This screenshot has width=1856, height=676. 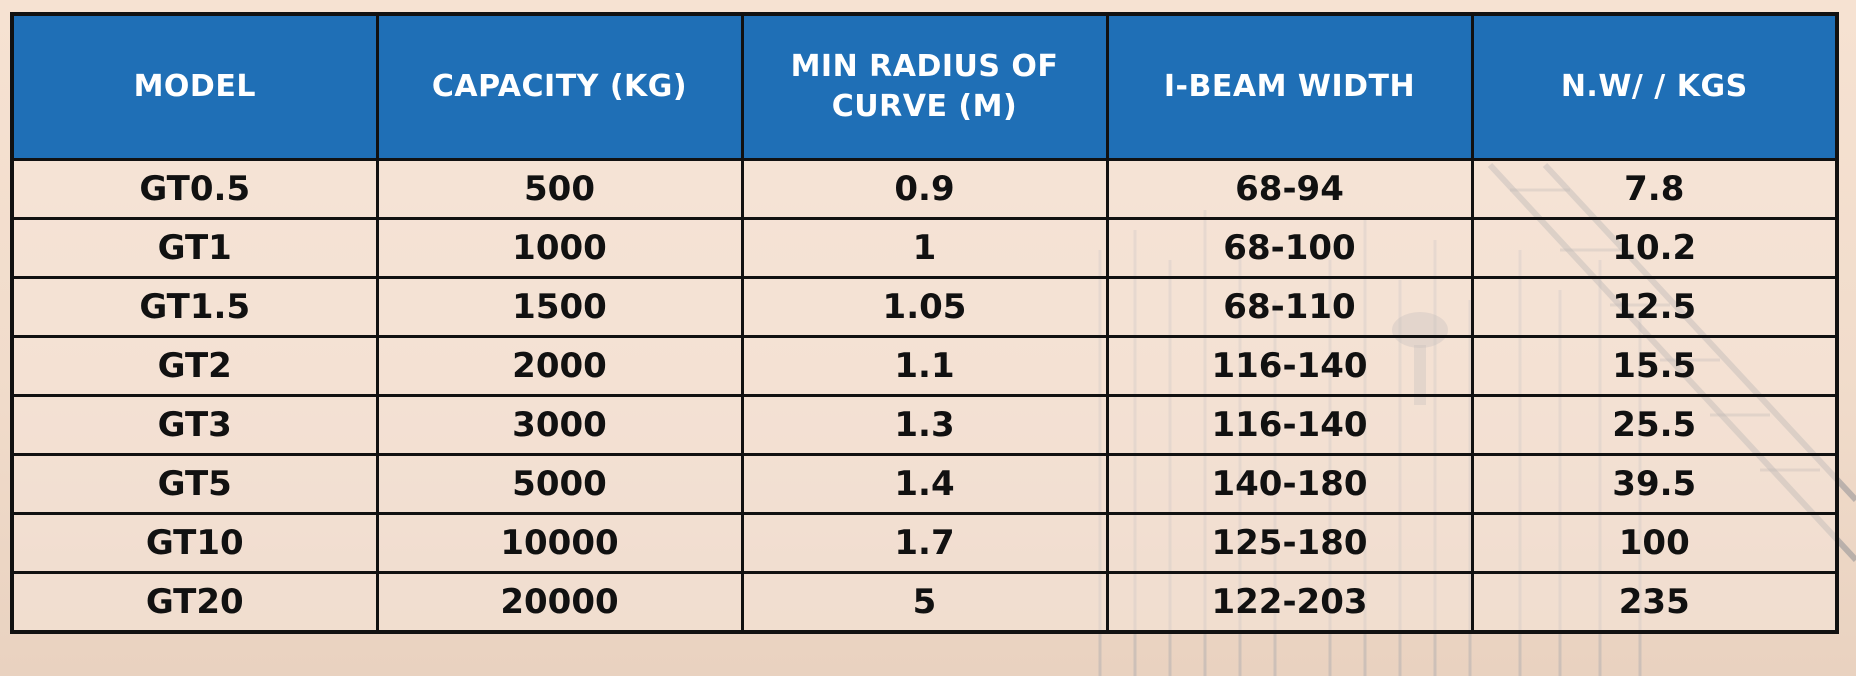 I want to click on header-min-radius: MIN RADIUS OF CURVE (M), so click(x=924, y=86).